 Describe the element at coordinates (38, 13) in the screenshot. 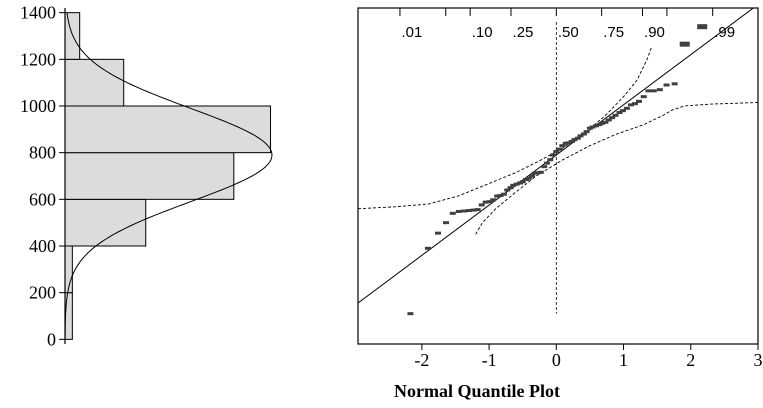

I see `y-tick-label: 1400` at that location.